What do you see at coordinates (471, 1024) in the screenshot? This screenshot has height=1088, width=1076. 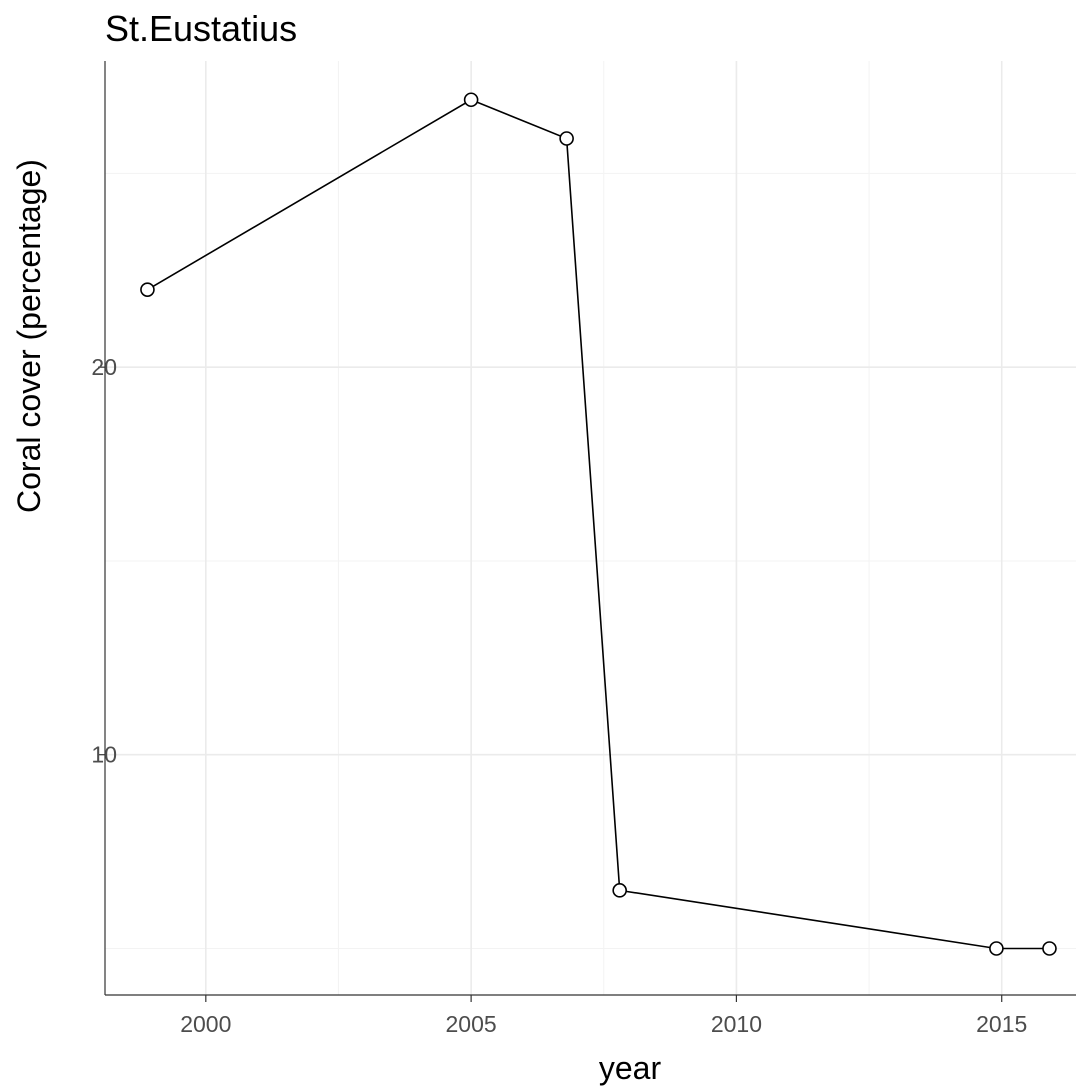 I see `x-tick-label: 2005` at bounding box center [471, 1024].